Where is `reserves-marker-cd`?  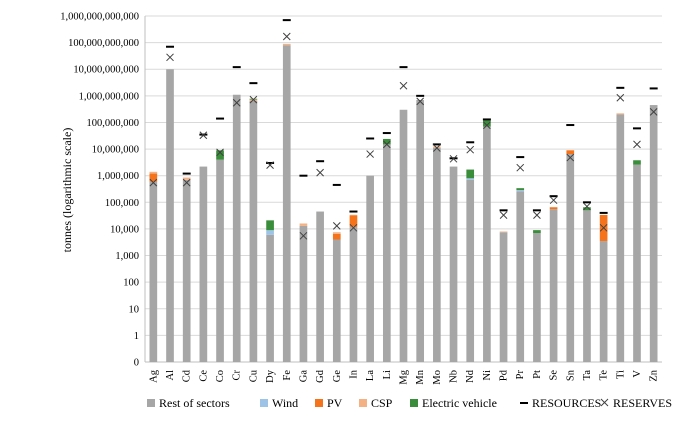 reserves-marker-cd is located at coordinates (186, 182).